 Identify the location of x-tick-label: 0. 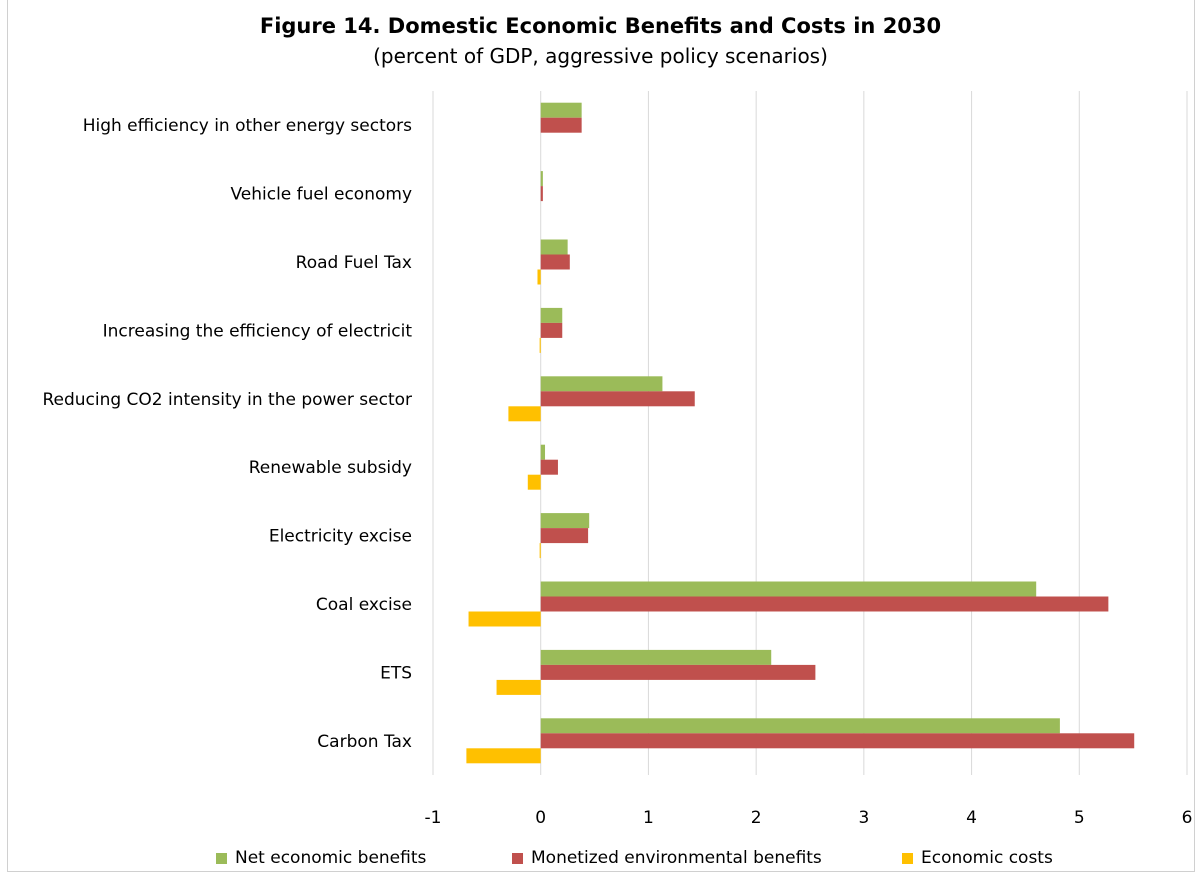
(540, 818).